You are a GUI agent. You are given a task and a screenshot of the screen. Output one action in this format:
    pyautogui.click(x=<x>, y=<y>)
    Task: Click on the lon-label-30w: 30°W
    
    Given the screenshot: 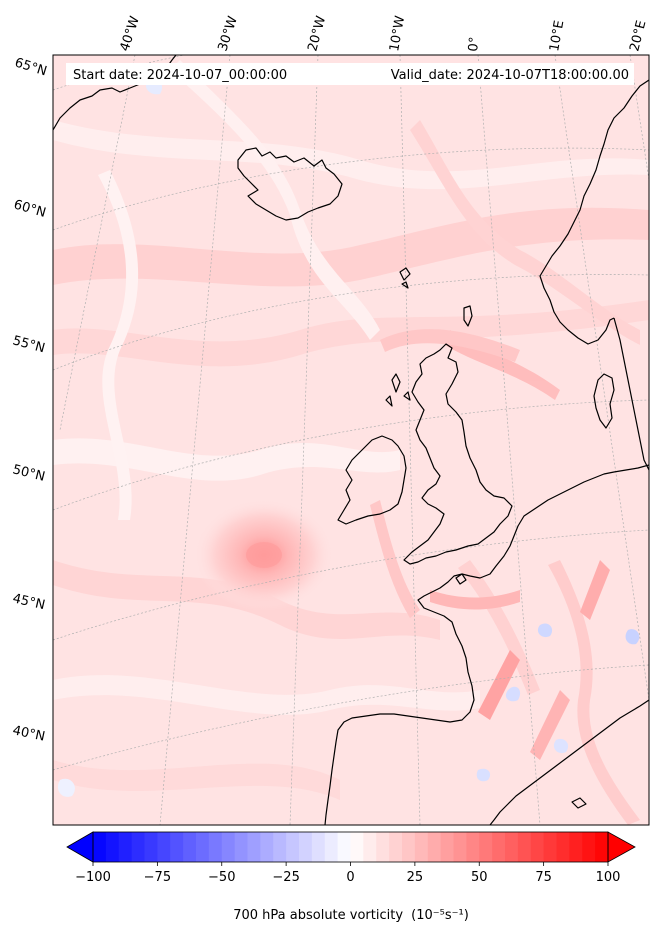 What is the action you would take?
    pyautogui.click(x=228, y=33)
    